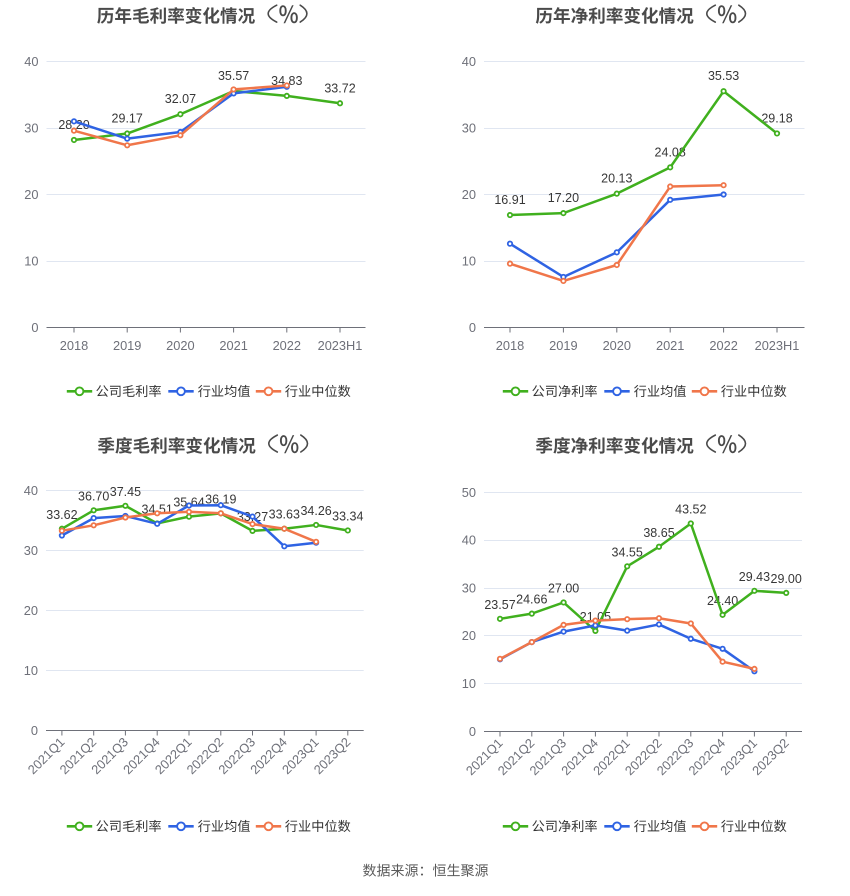  What do you see at coordinates (286, 81) in the screenshot?
I see `svg-text: 34.83` at bounding box center [286, 81].